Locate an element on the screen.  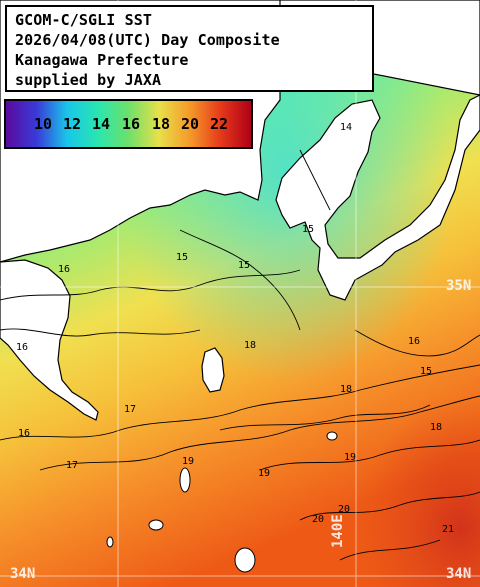
island-kozu is located at coordinates (245, 560).